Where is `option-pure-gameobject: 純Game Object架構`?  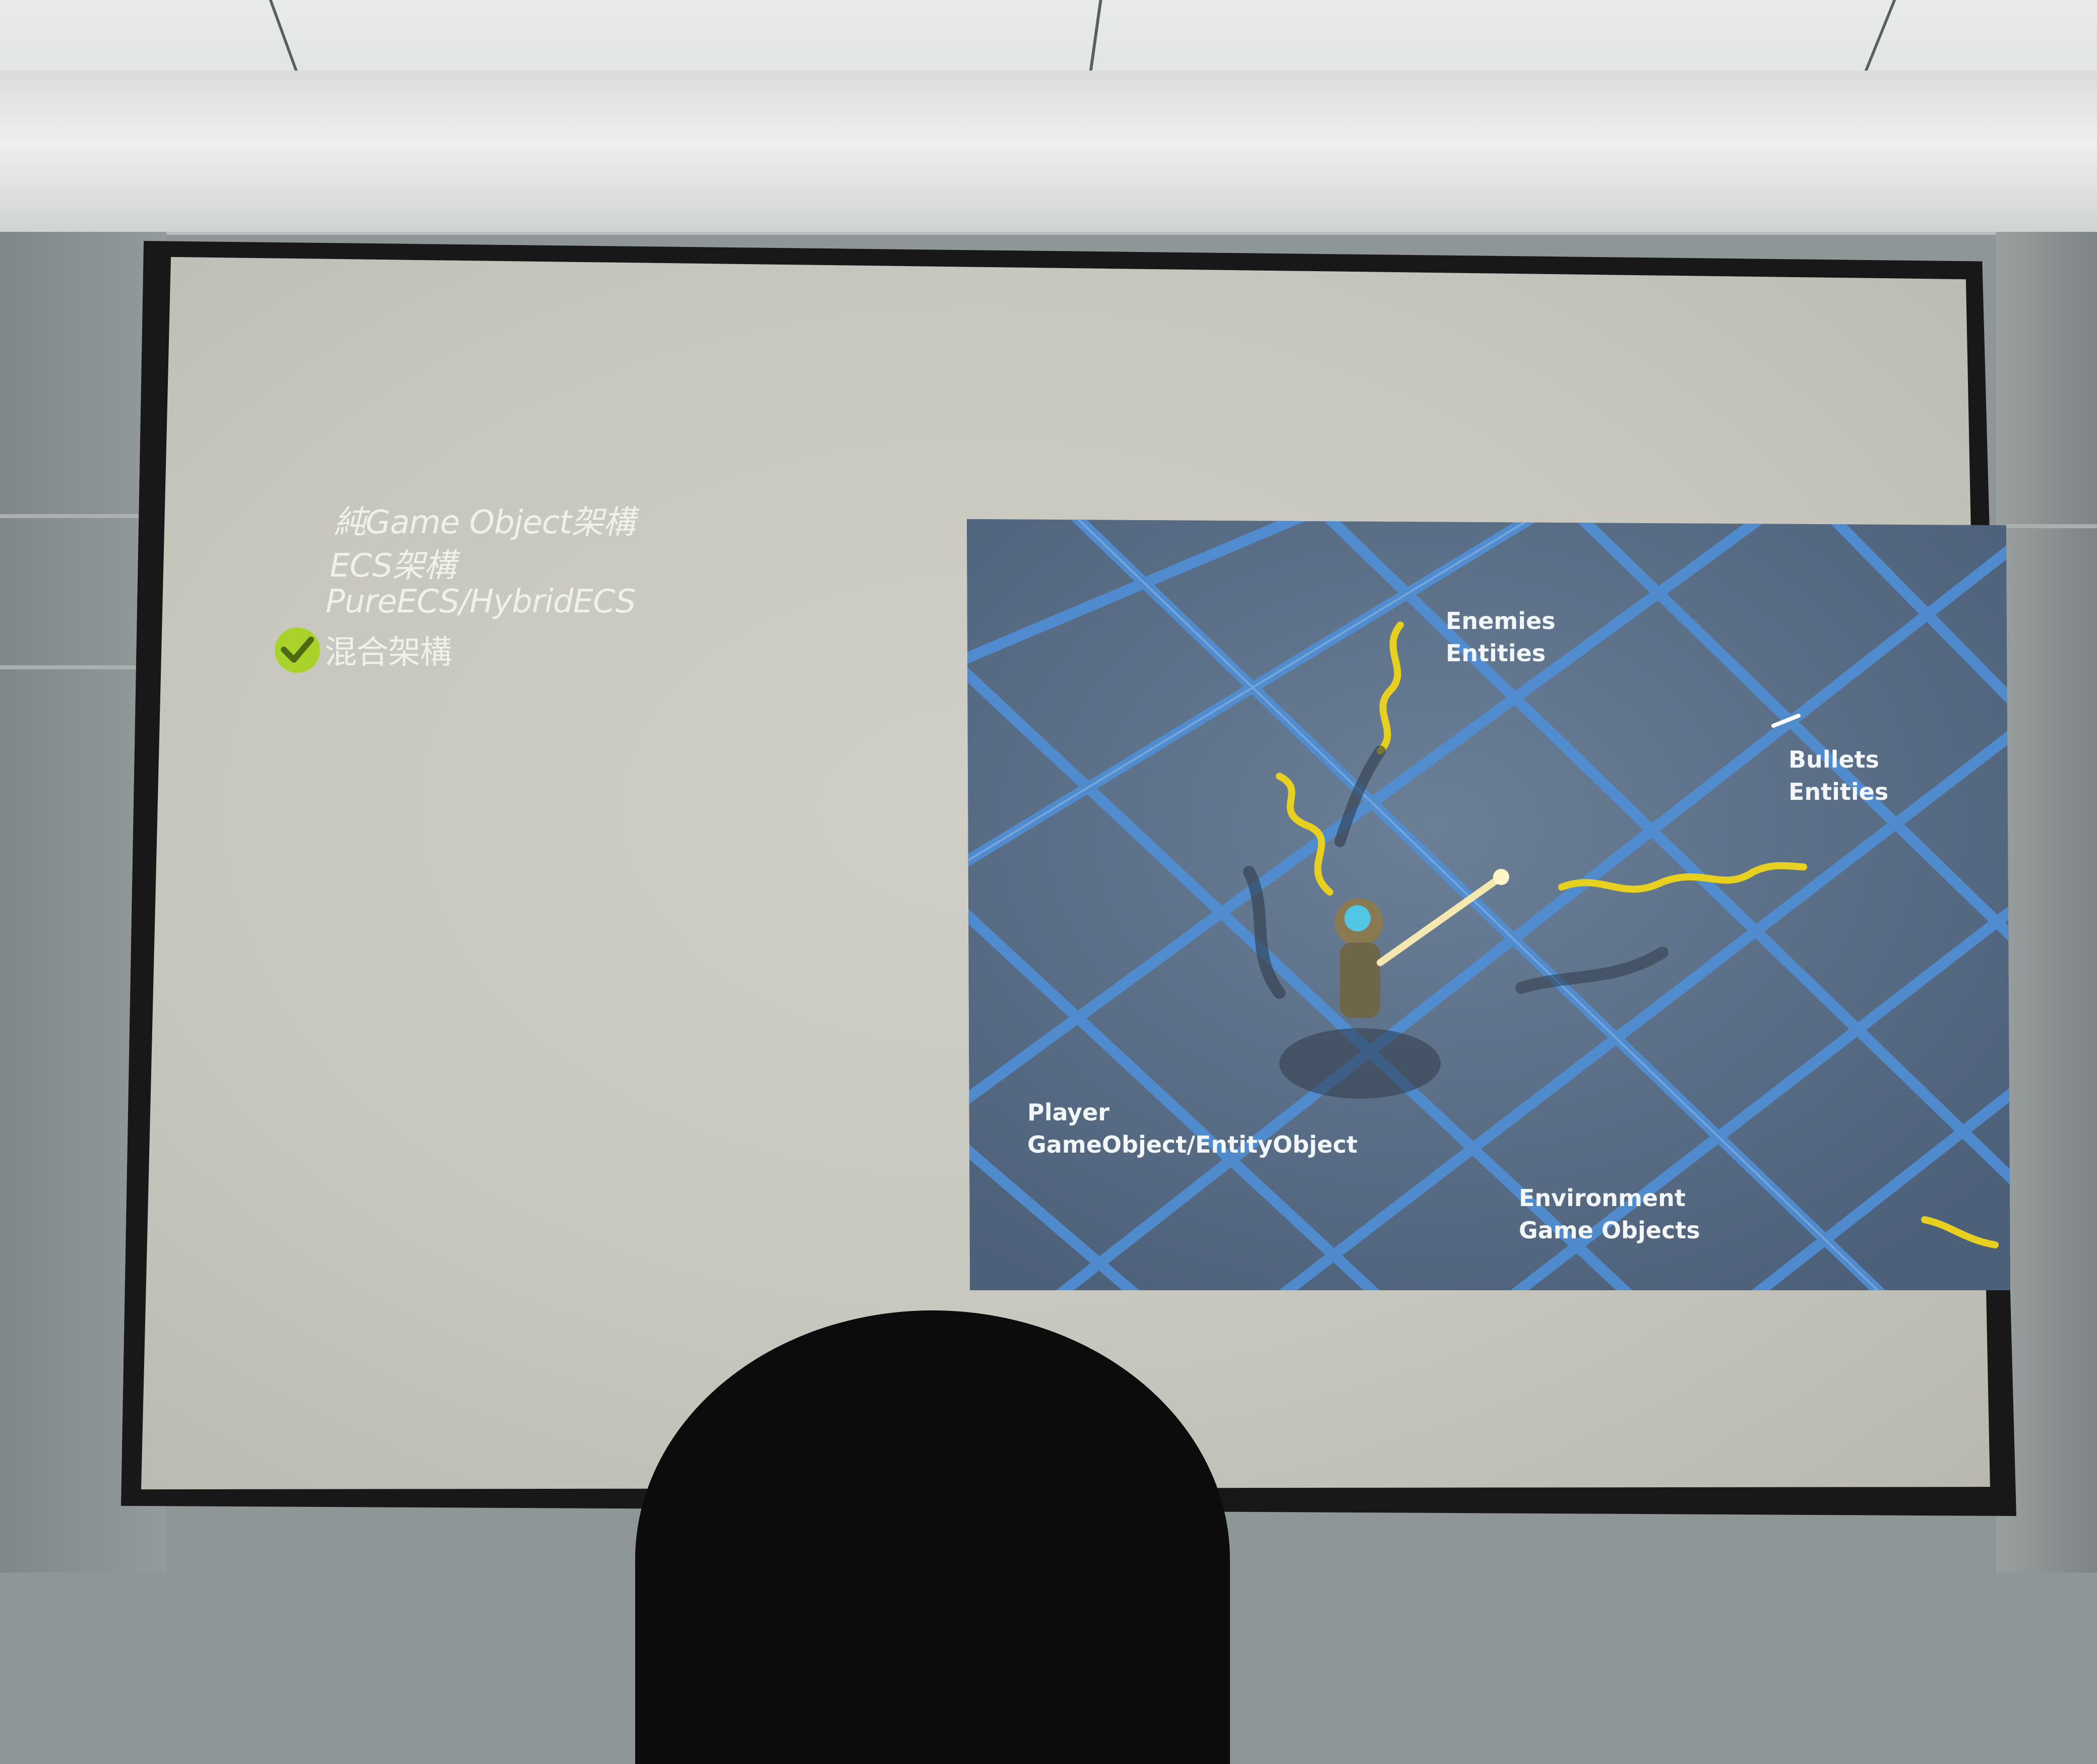
option-pure-gameobject: 純Game Object架構 is located at coordinates (485, 522).